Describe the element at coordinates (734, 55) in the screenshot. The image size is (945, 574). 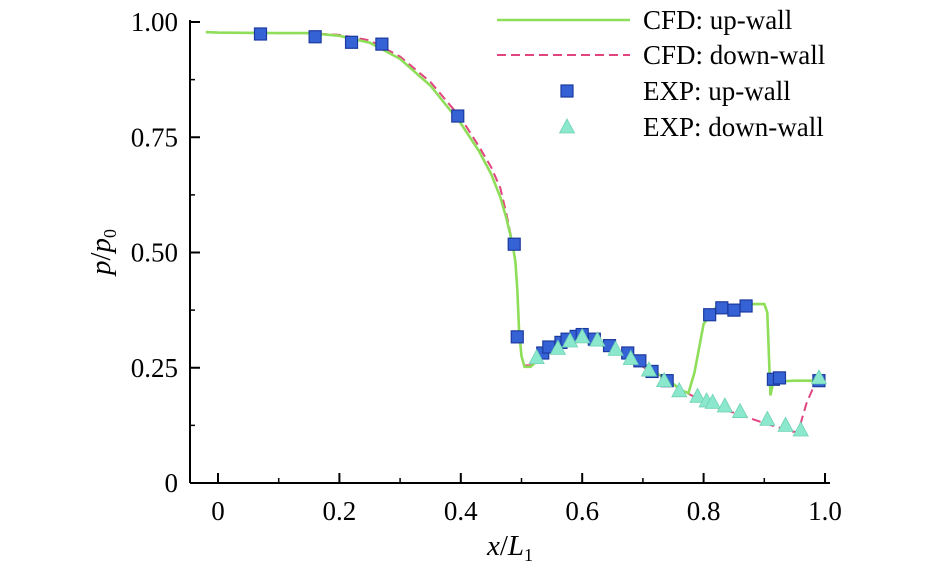
I see `legend-label: CFD: down-wall` at that location.